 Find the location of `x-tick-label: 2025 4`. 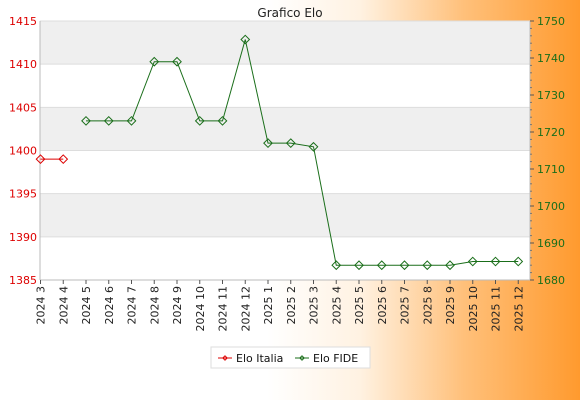

x-tick-label: 2025 4 is located at coordinates (336, 305).